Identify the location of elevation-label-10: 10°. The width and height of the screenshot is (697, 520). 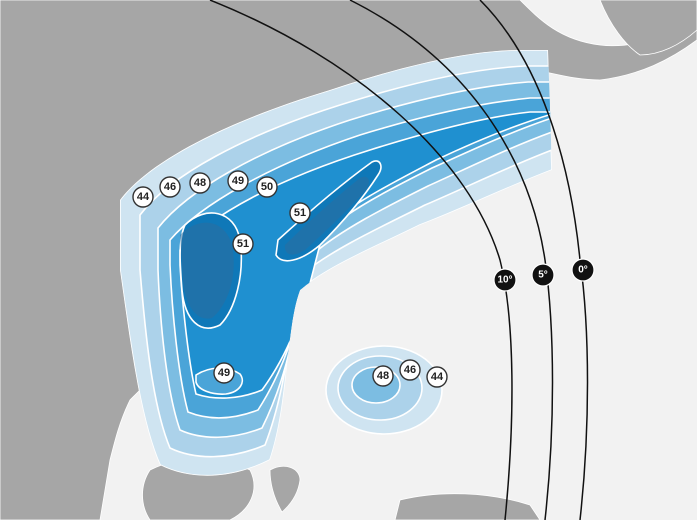
(505, 280).